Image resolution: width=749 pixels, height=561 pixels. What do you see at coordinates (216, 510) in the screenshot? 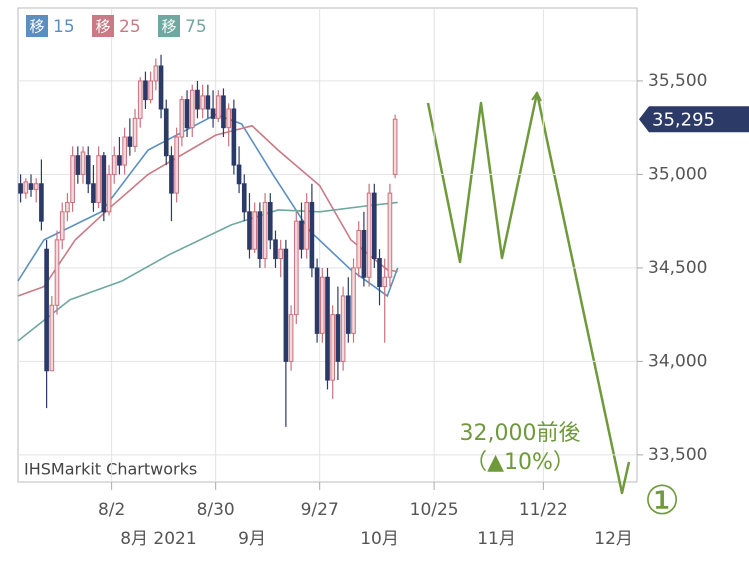
I see `x-tick-label: 8/30` at bounding box center [216, 510].